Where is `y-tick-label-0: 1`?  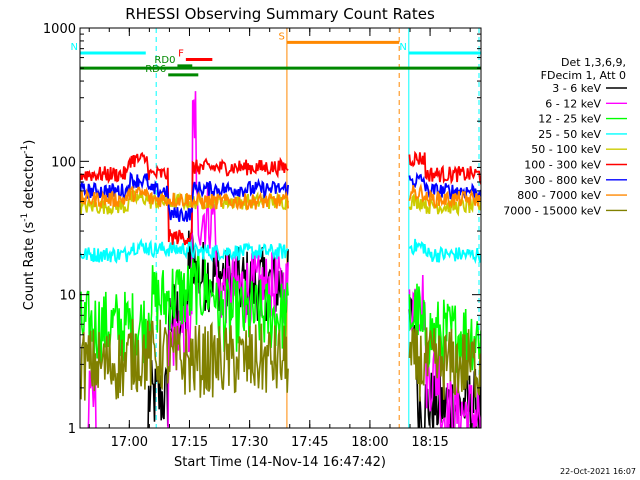 y-tick-label-0: 1 is located at coordinates (72, 429).